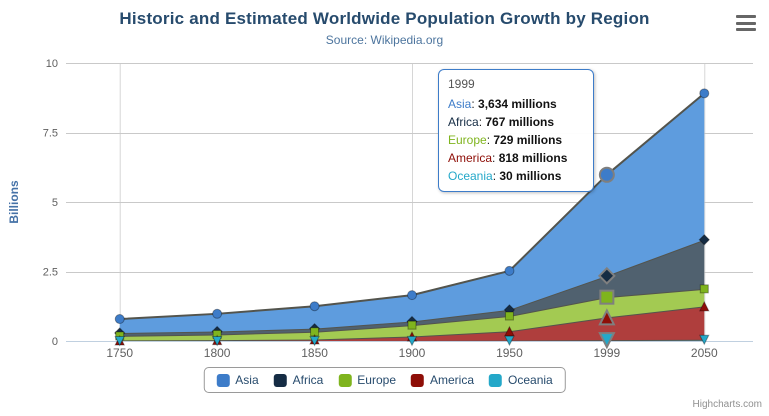 This screenshot has width=769, height=416. Describe the element at coordinates (533, 158) in the screenshot. I see `tooltip-series-value: 818 millions` at that location.